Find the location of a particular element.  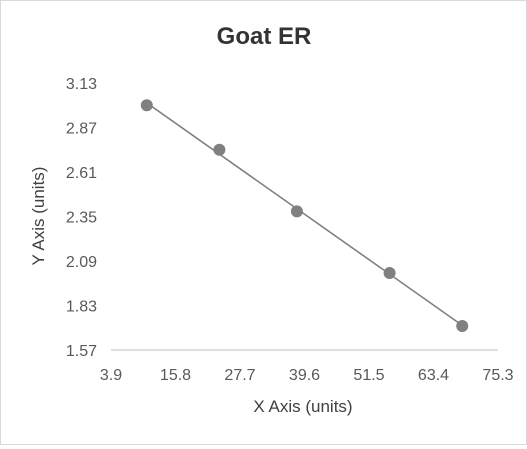

x-tick-label: 75.3 is located at coordinates (497, 375).